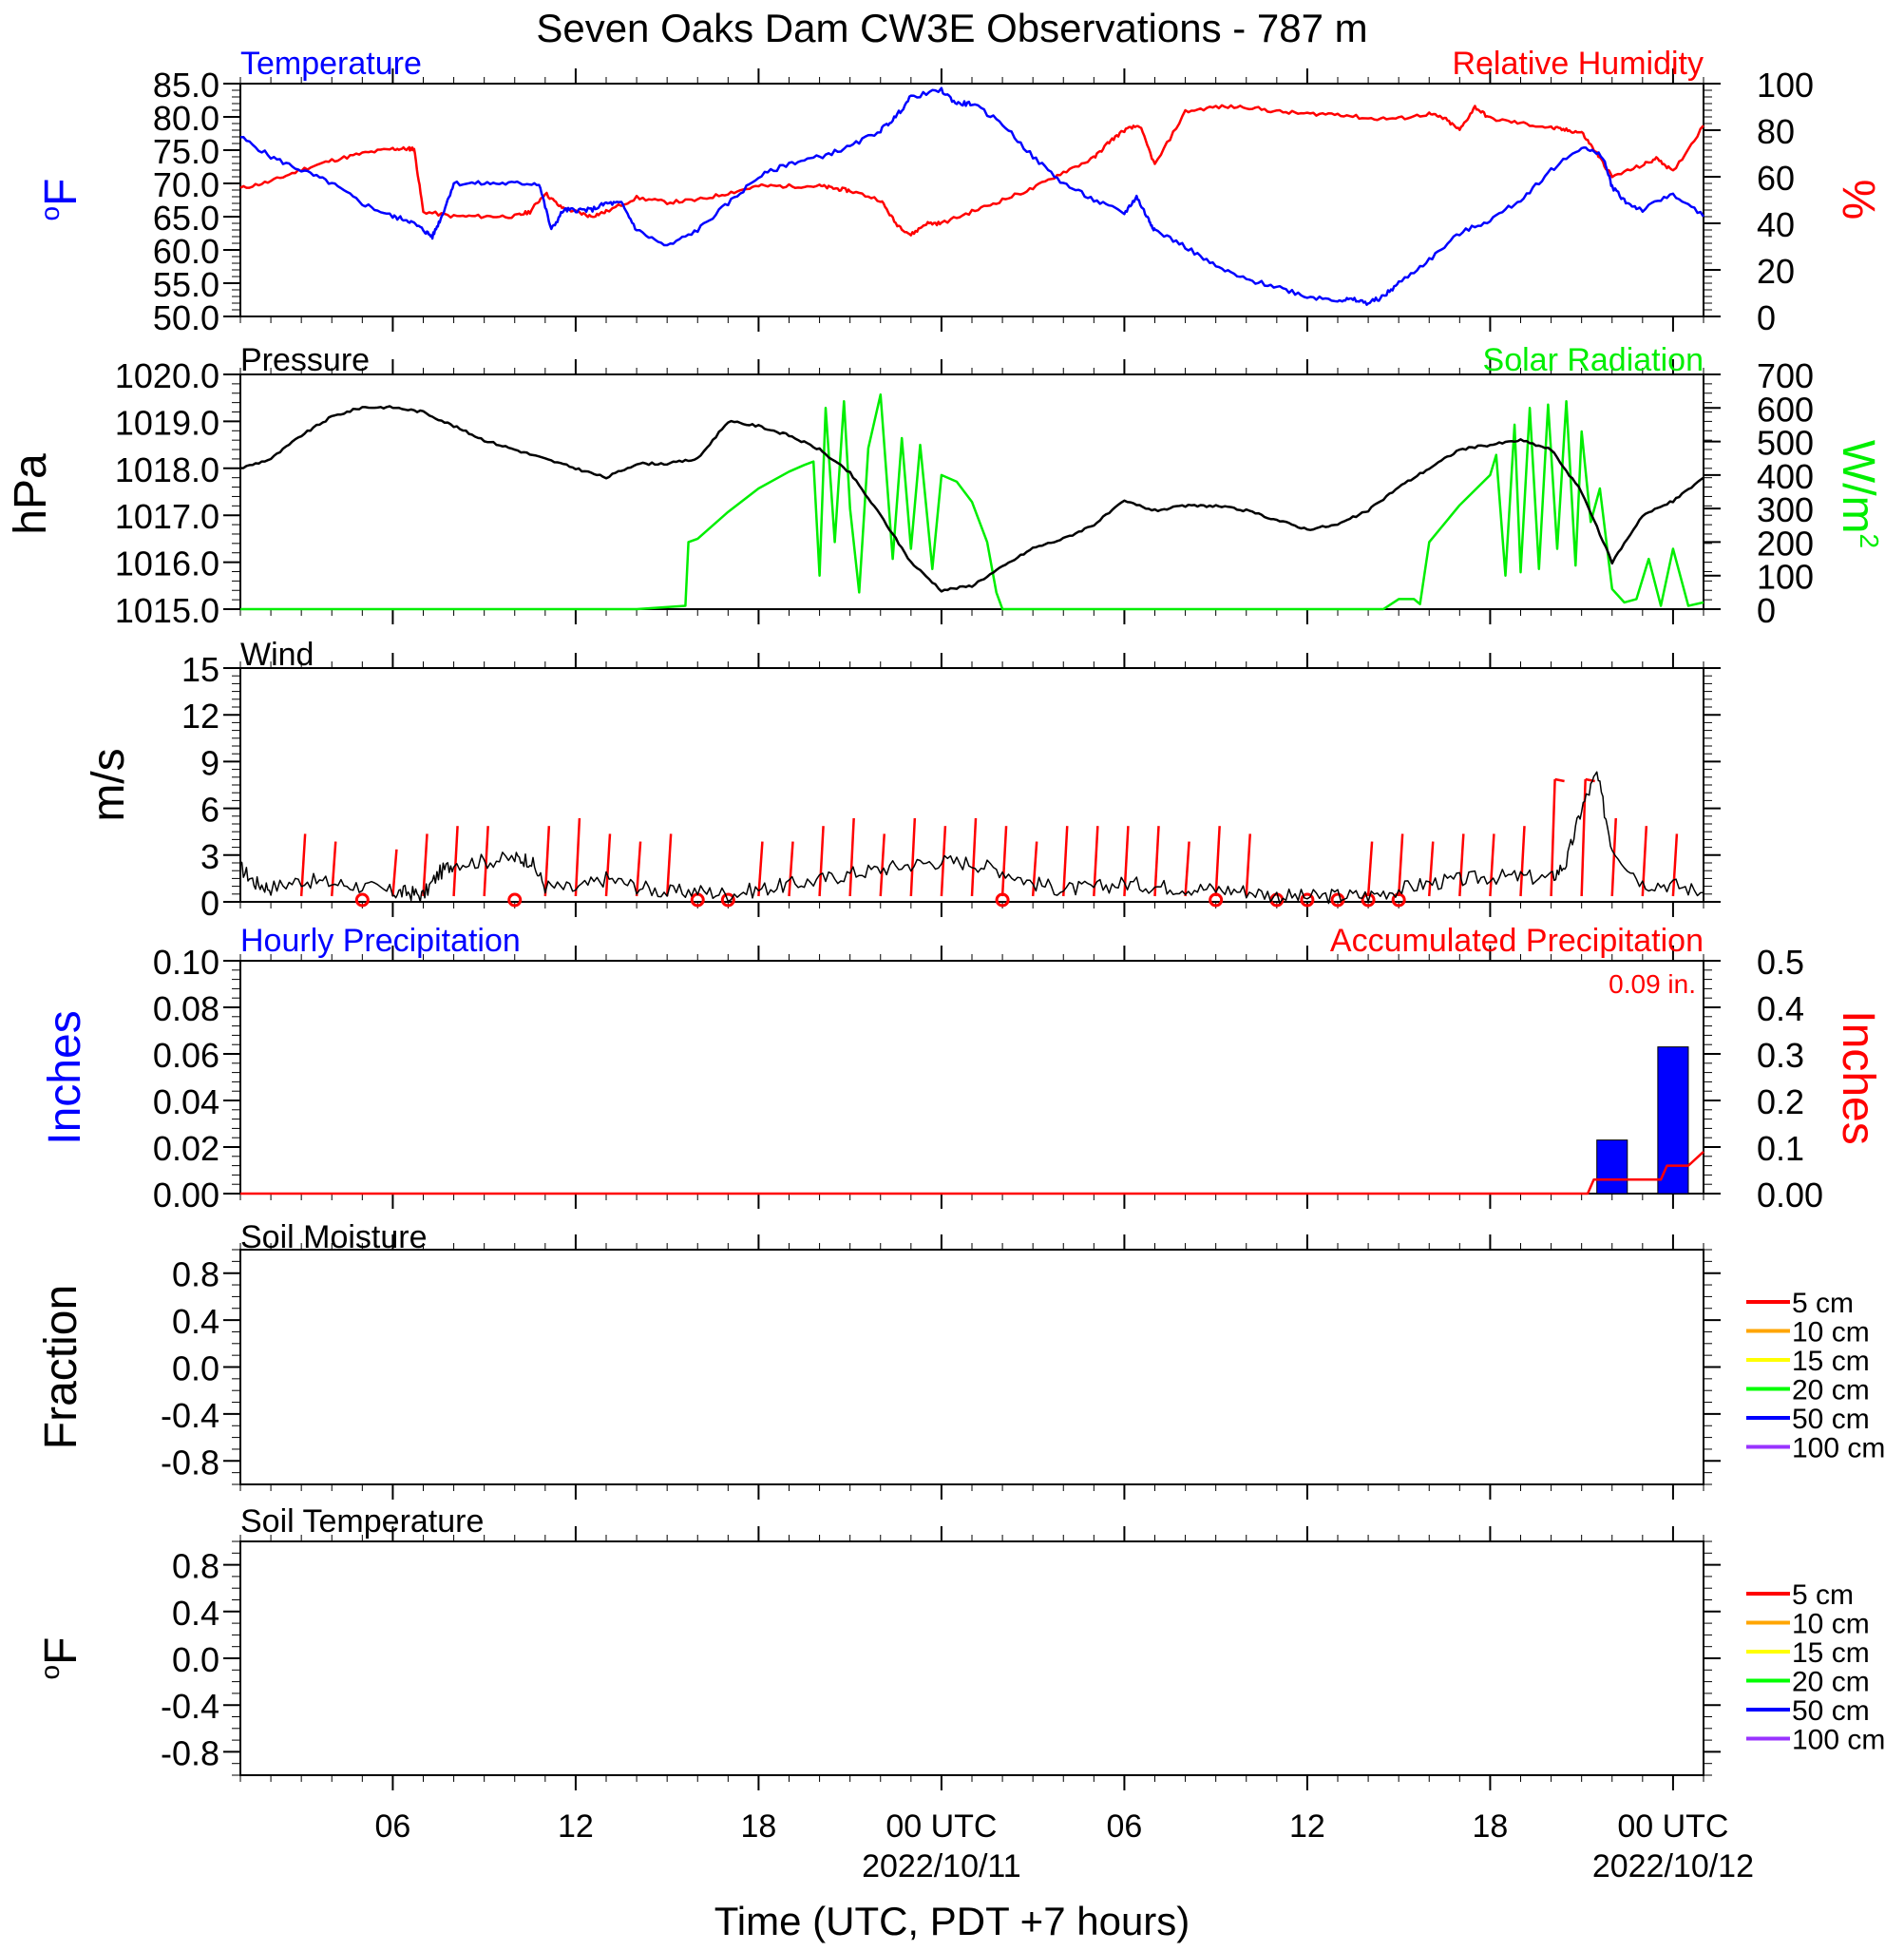 Image resolution: width=1904 pixels, height=1951 pixels. Describe the element at coordinates (903, 780) in the screenshot. I see `wind-panel: 15 12 9 6 3 0 Wind m/s` at that location.